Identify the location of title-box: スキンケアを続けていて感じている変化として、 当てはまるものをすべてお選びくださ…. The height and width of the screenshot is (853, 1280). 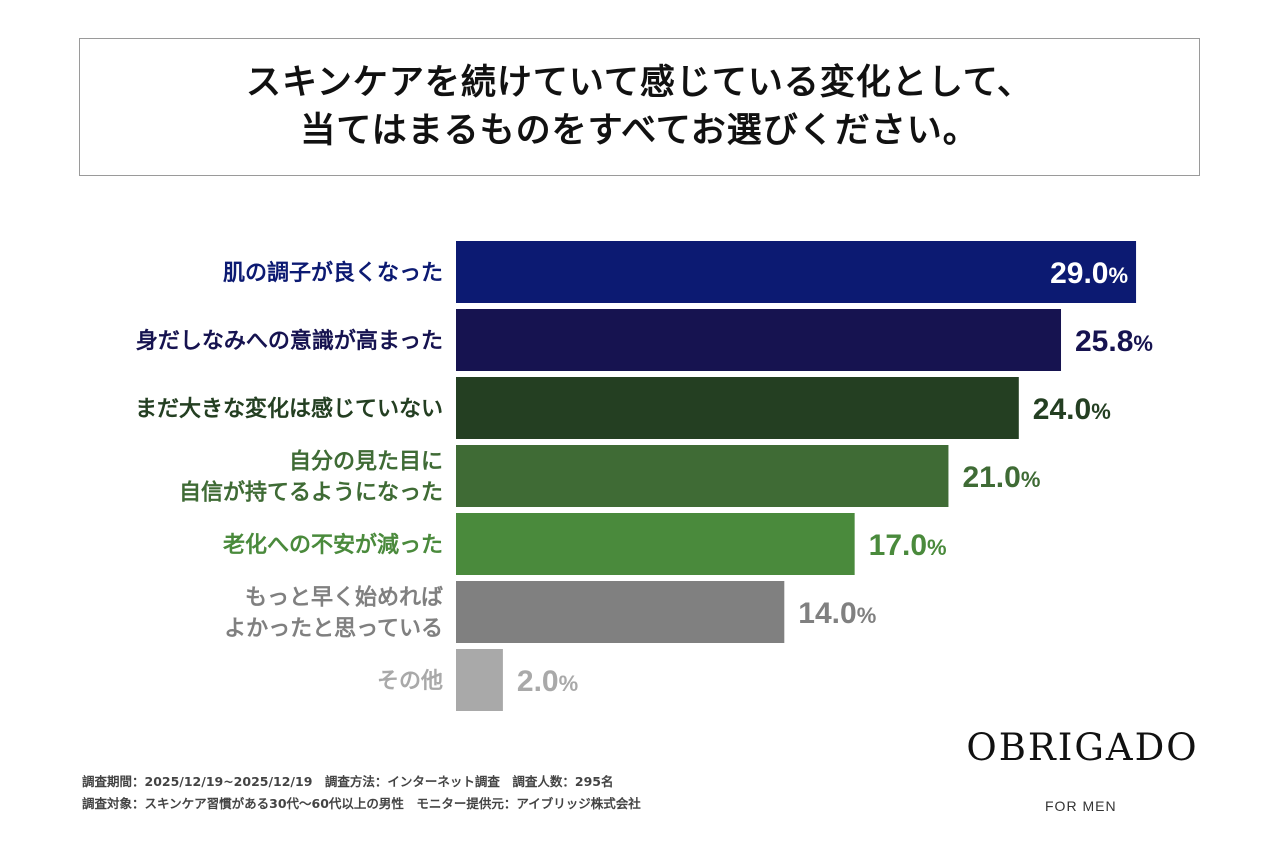
(639, 107).